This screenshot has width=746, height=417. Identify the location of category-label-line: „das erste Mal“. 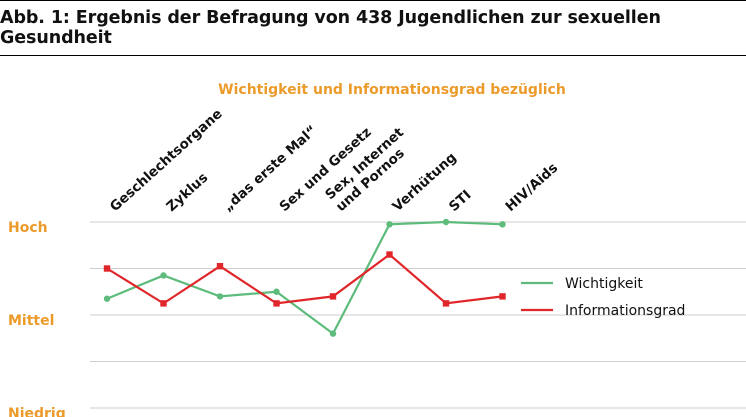
(270, 168).